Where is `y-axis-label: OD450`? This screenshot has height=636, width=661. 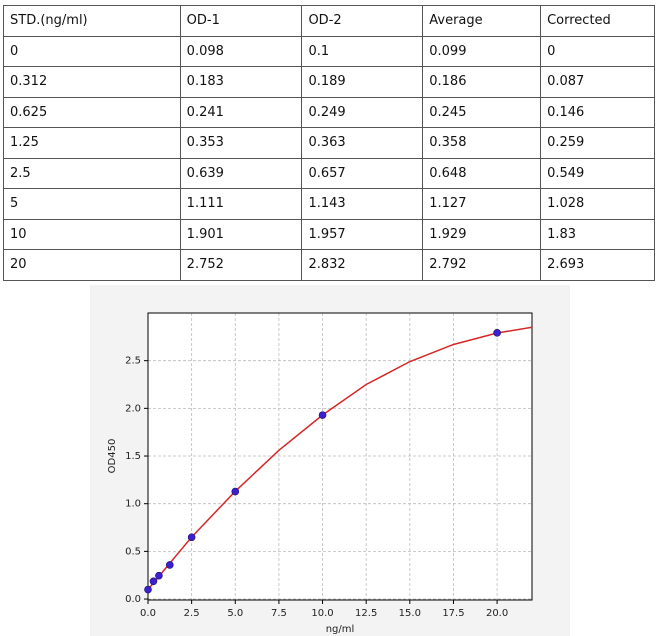 y-axis-label: OD450 is located at coordinates (112, 456).